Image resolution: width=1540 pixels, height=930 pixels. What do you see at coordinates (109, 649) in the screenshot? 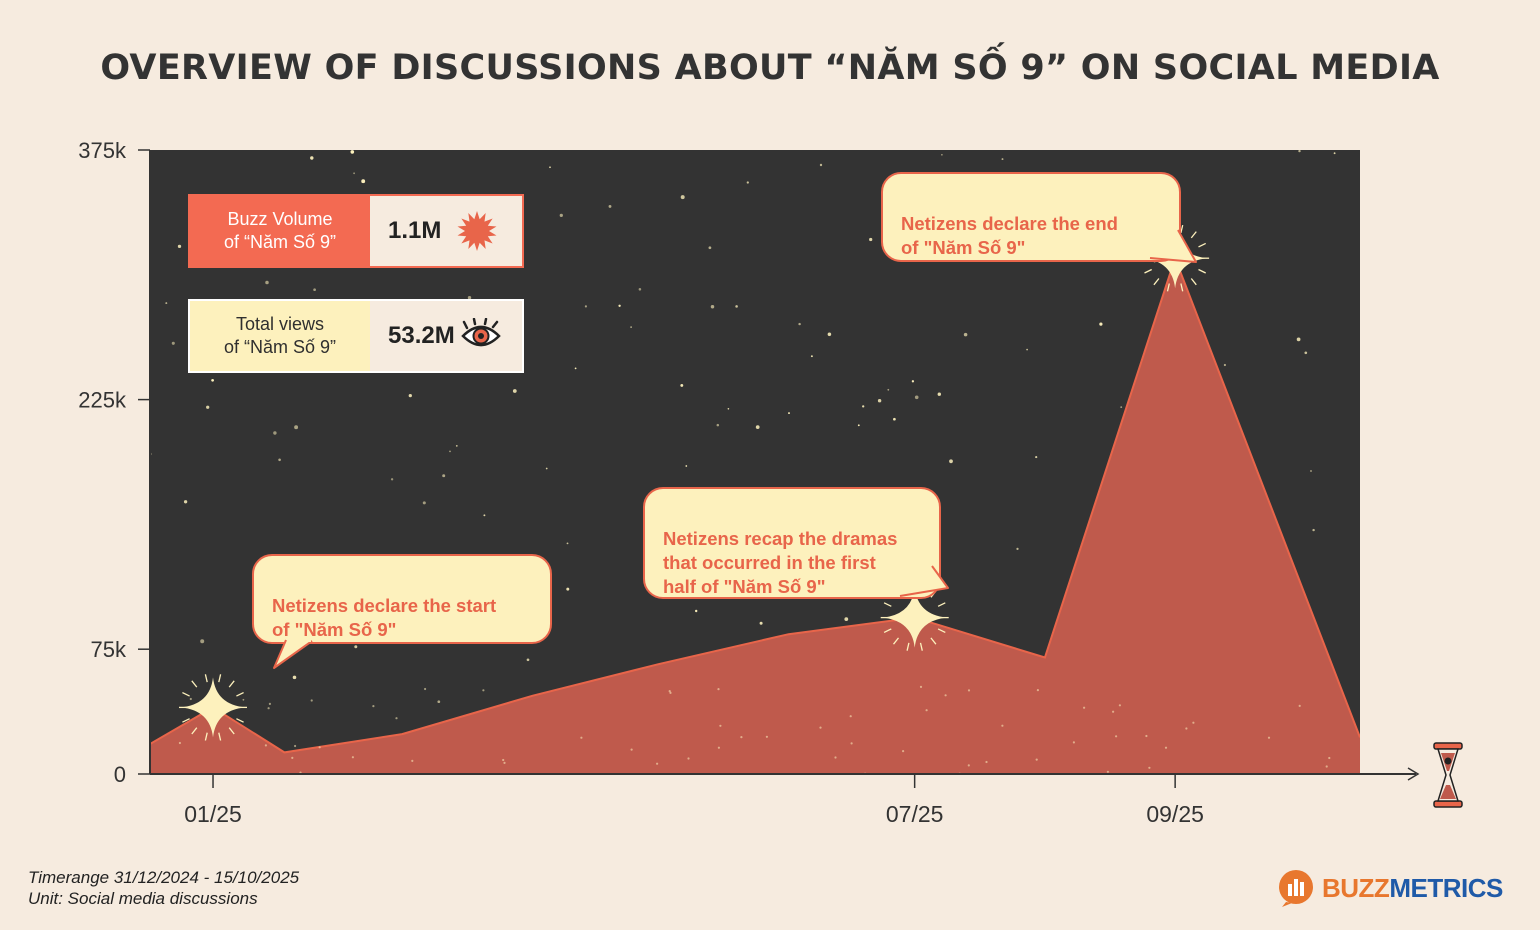
I see `y-tick-label: 75k` at bounding box center [109, 649].